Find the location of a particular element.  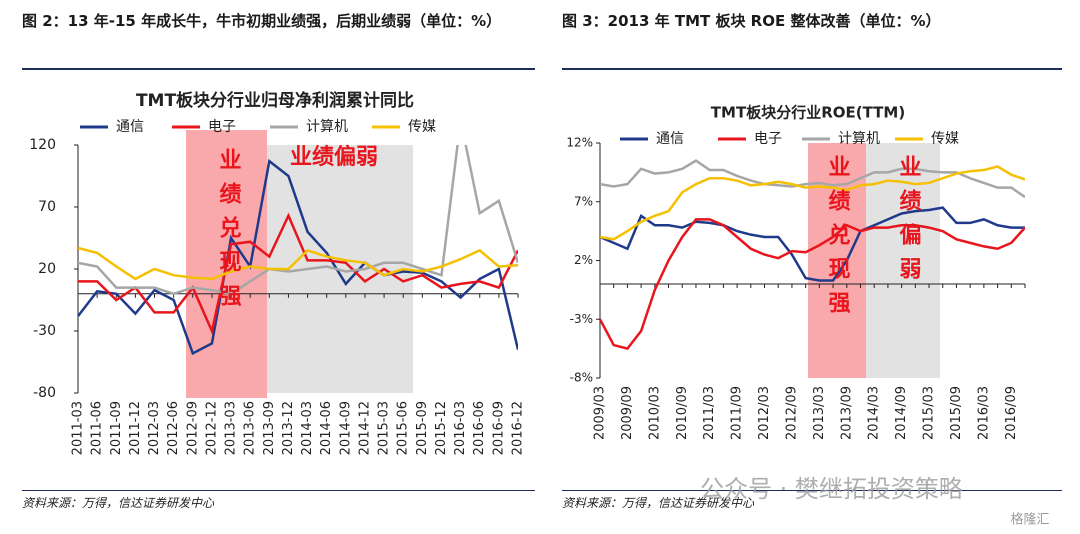

x-tick-label: 2012-09 is located at coordinates (192, 428).